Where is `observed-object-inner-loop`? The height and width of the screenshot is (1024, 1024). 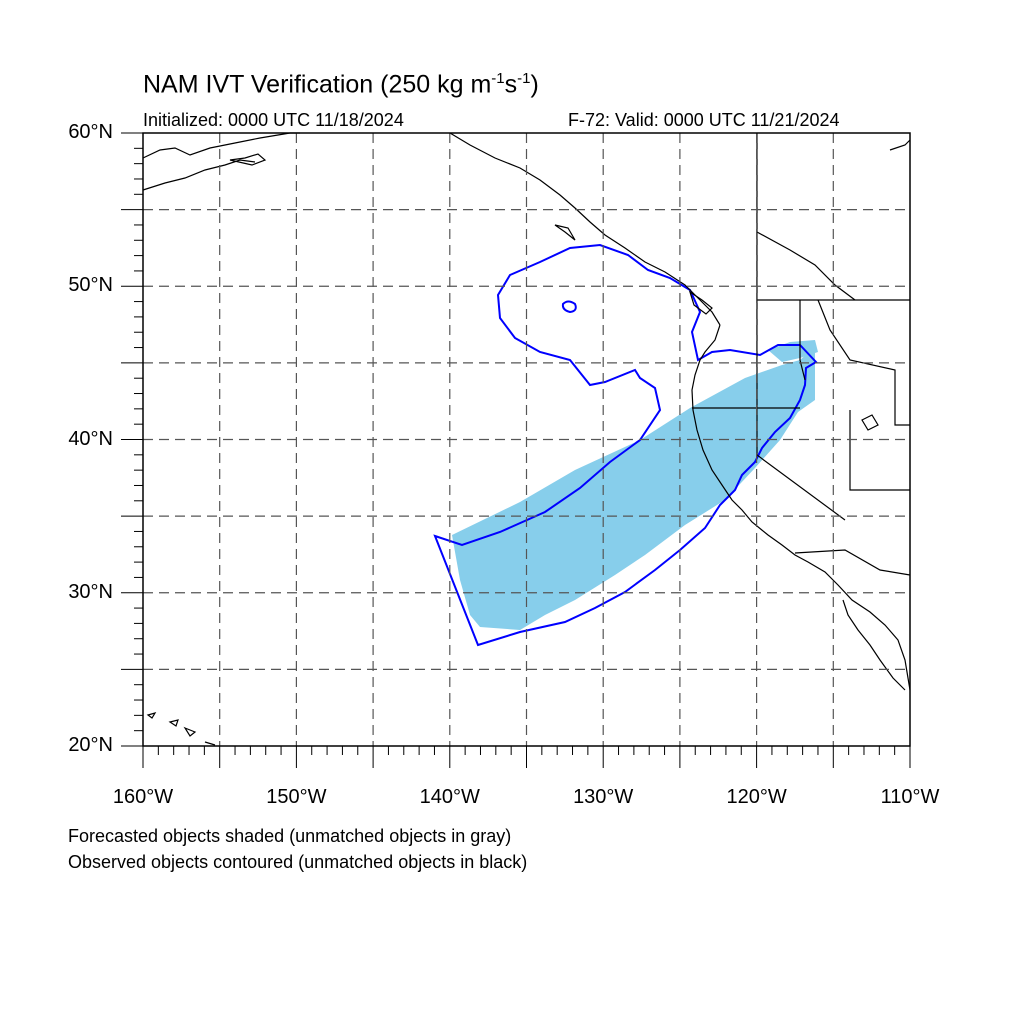 observed-object-inner-loop is located at coordinates (569, 307).